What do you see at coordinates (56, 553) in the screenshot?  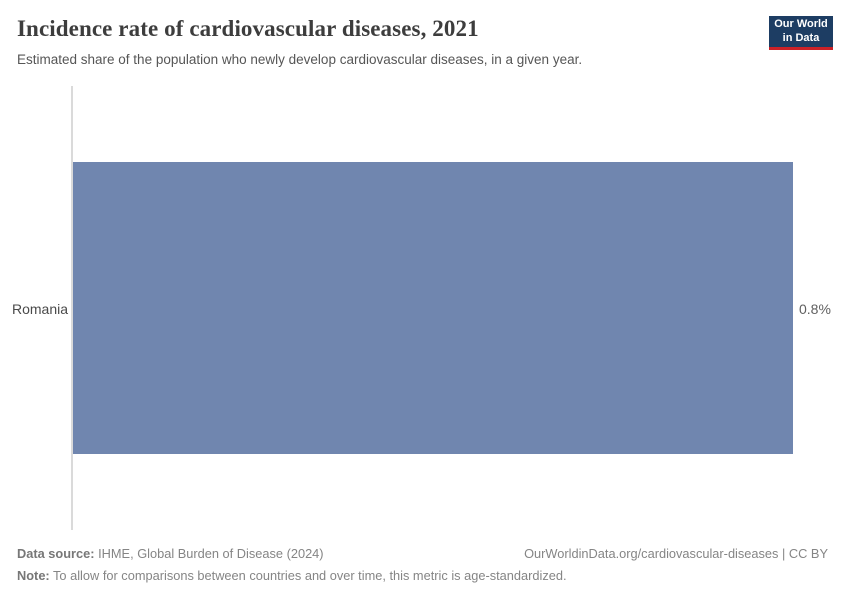 I see `data-source-label: Data source:` at bounding box center [56, 553].